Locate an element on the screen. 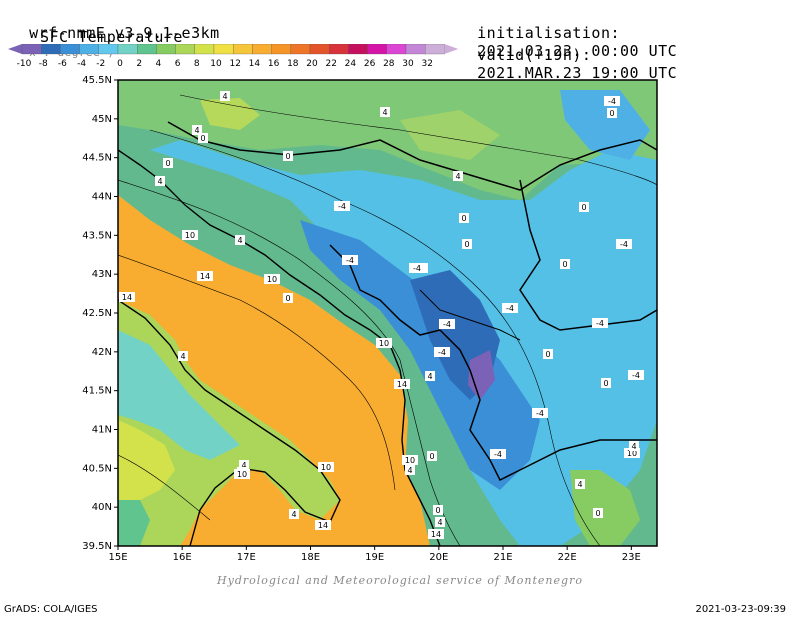 The image size is (800, 618). field-title: SFC Temperature is located at coordinates (111, 37).